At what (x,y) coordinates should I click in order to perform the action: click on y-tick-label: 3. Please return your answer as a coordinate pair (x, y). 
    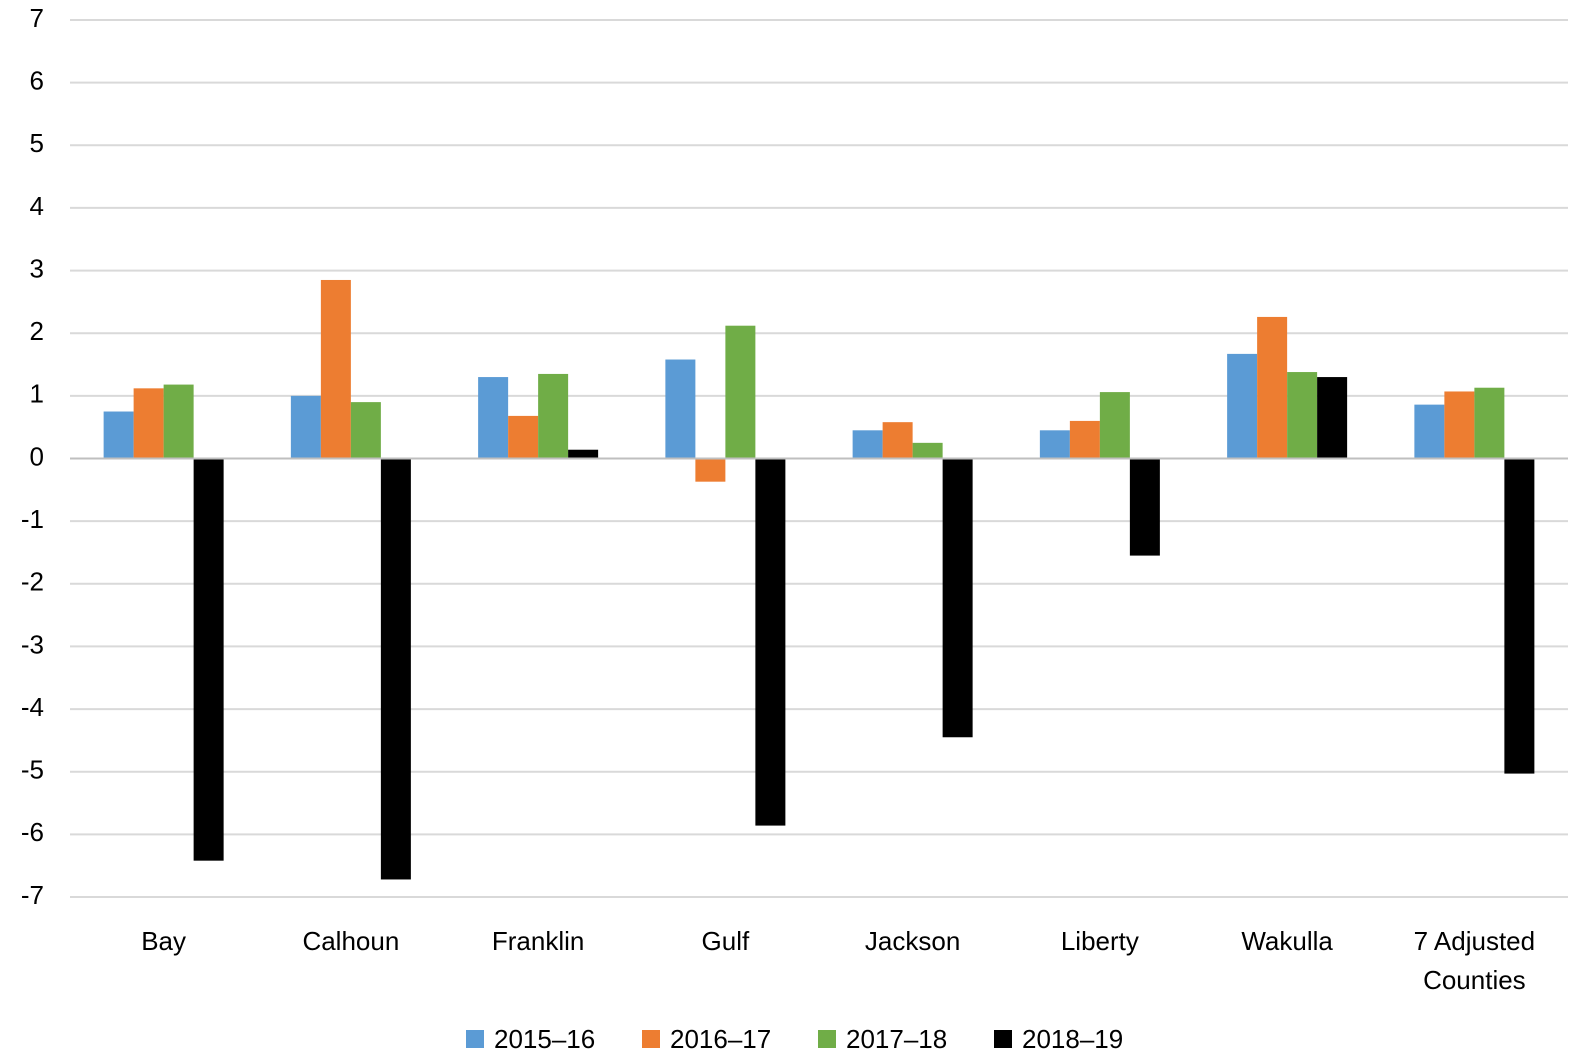
    Looking at the image, I should click on (37, 268).